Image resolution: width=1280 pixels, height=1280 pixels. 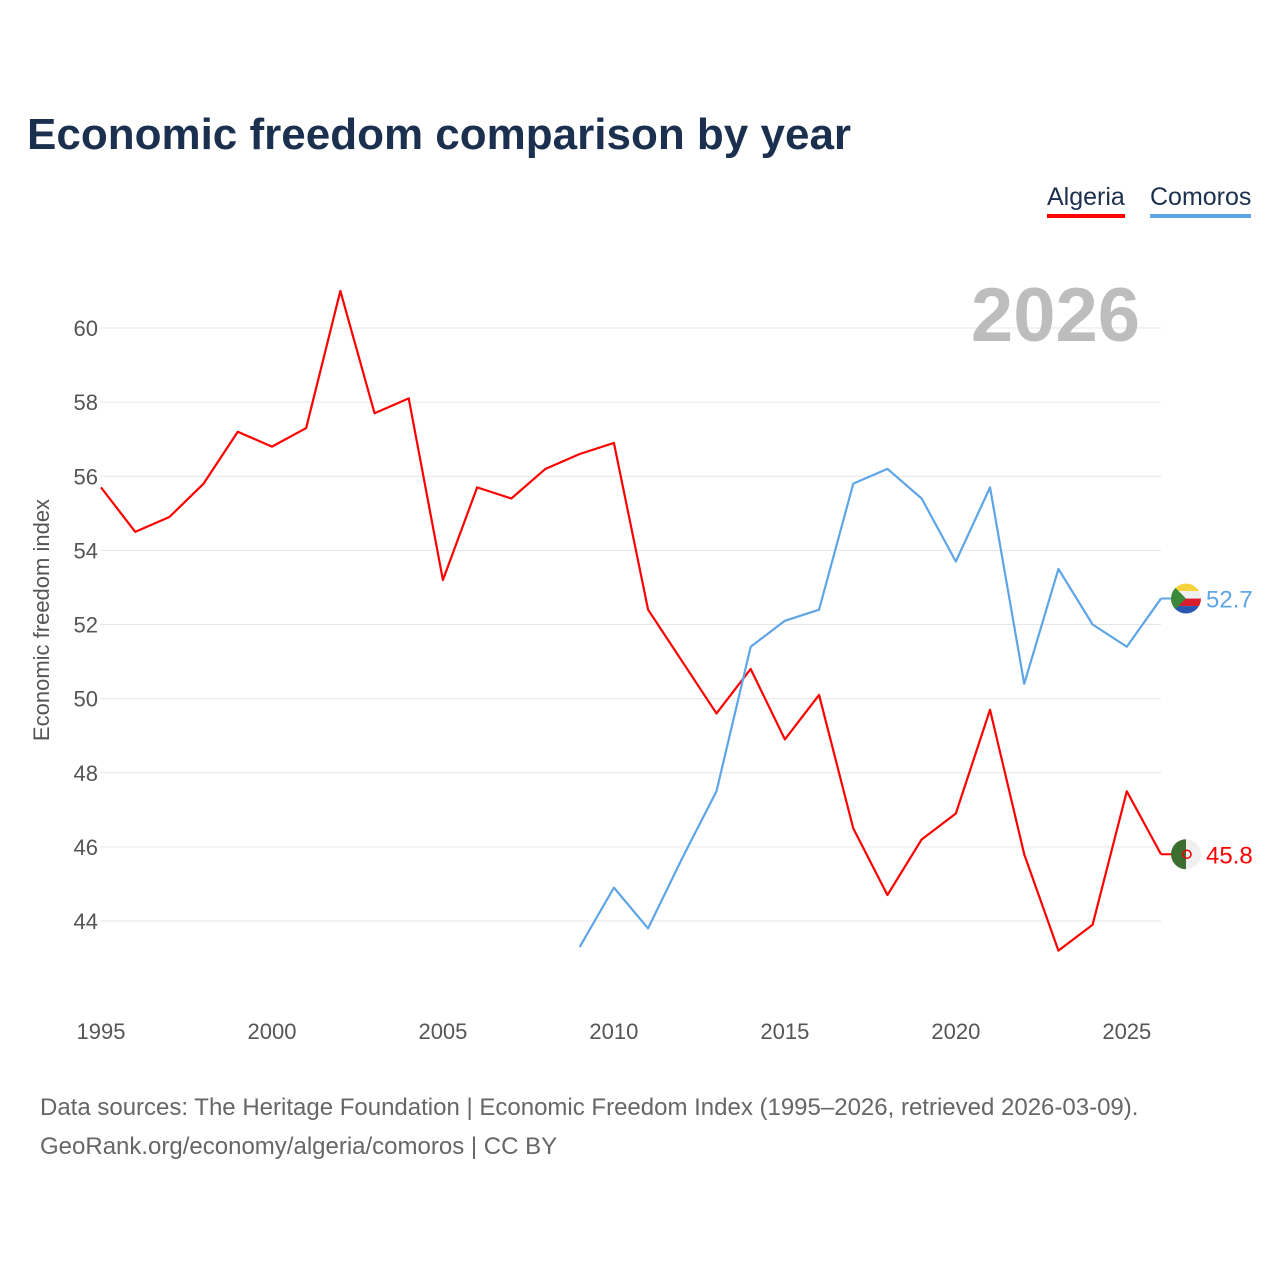 What do you see at coordinates (1229, 855) in the screenshot?
I see `end-value-label-algeria: 45.8` at bounding box center [1229, 855].